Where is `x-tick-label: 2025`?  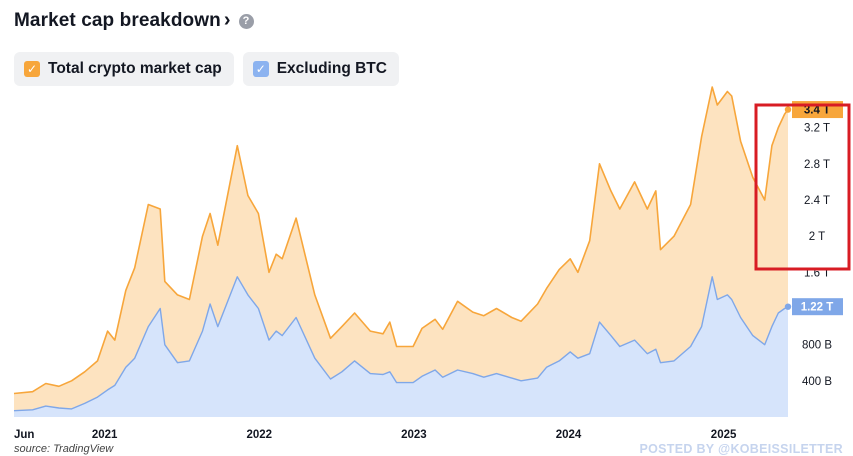 x-tick-label: 2025 is located at coordinates (724, 435).